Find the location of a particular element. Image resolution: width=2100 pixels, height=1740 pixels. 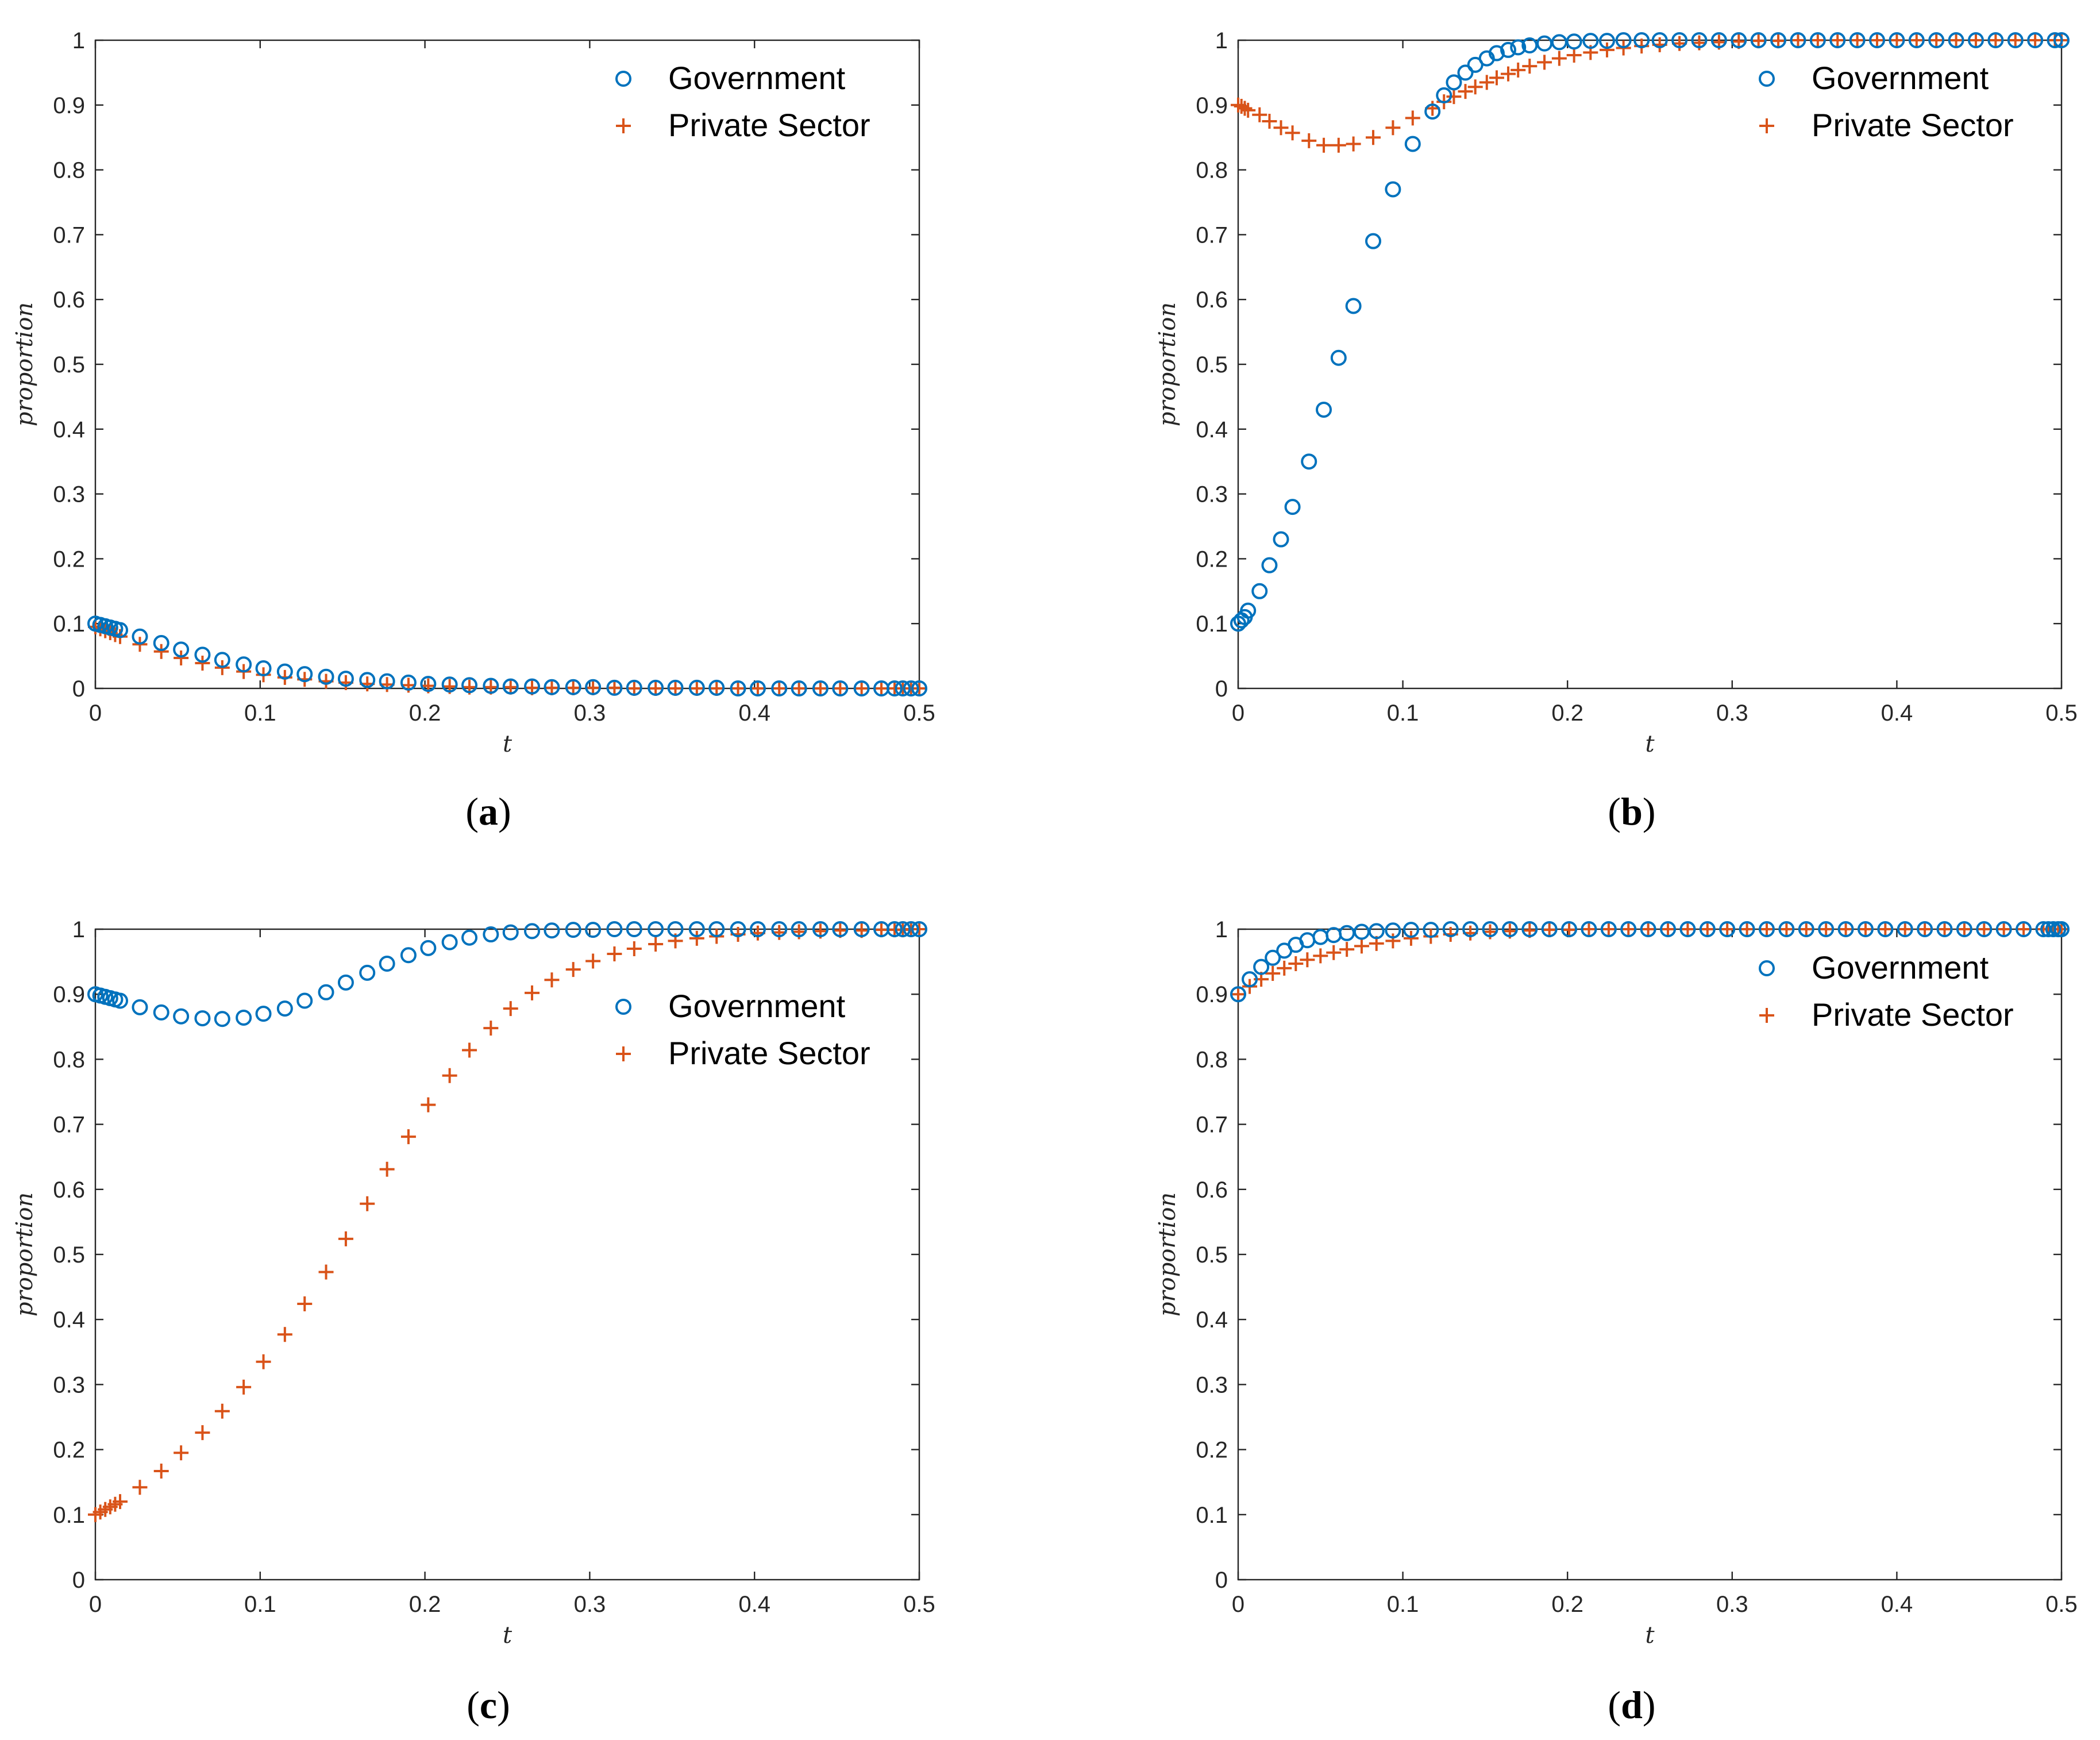

y-tick-label: 1 is located at coordinates (1222, 41).